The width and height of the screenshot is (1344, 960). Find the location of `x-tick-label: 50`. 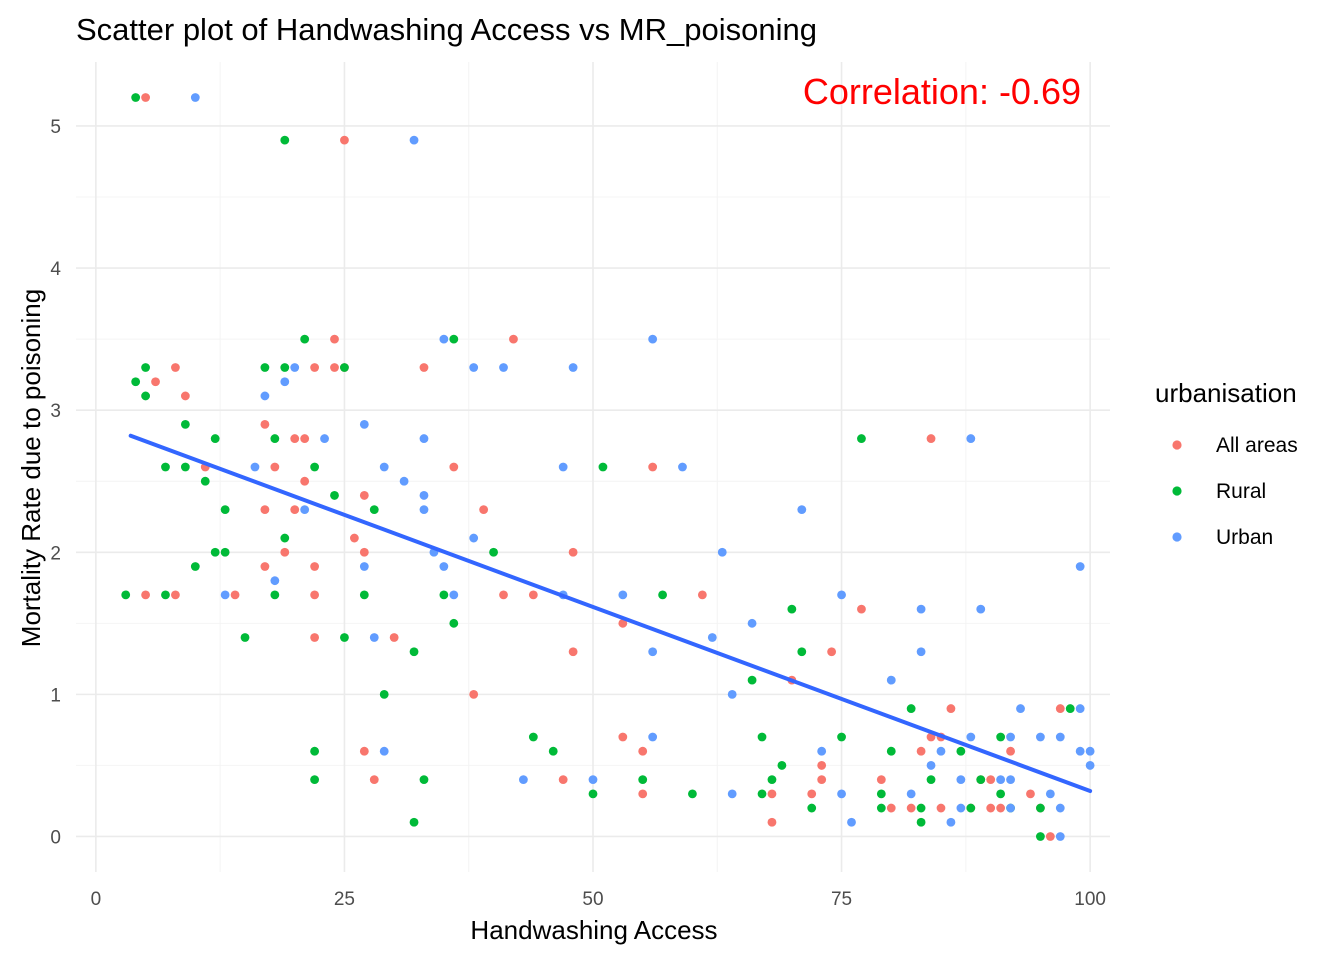

x-tick-label: 50 is located at coordinates (592, 899).